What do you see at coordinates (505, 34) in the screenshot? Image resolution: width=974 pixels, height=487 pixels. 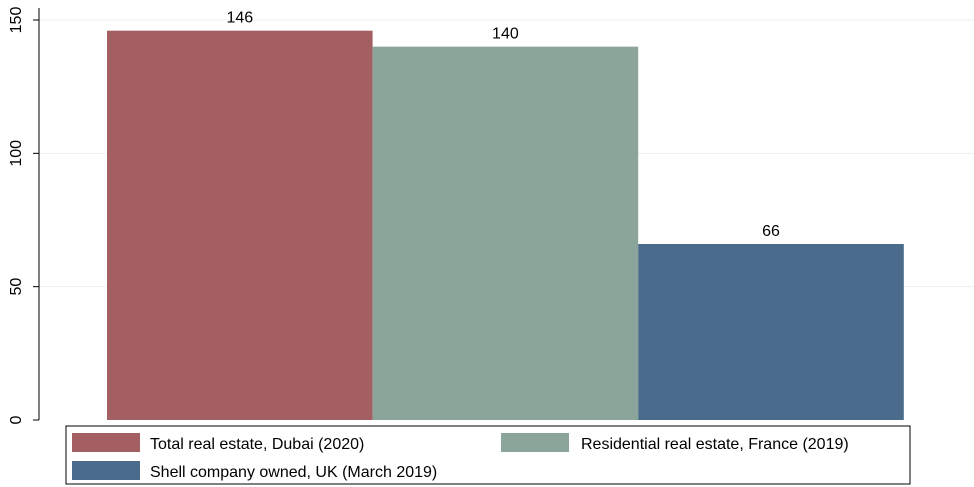 I see `value-label-2: 140` at bounding box center [505, 34].